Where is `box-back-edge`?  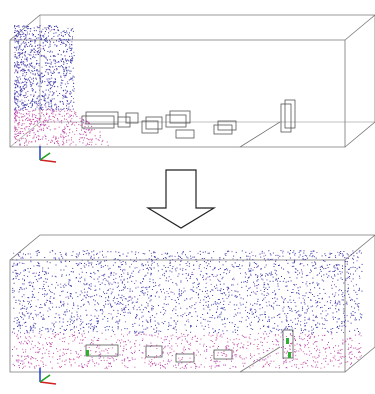
box-back-edge is located at coordinates (25, 134).